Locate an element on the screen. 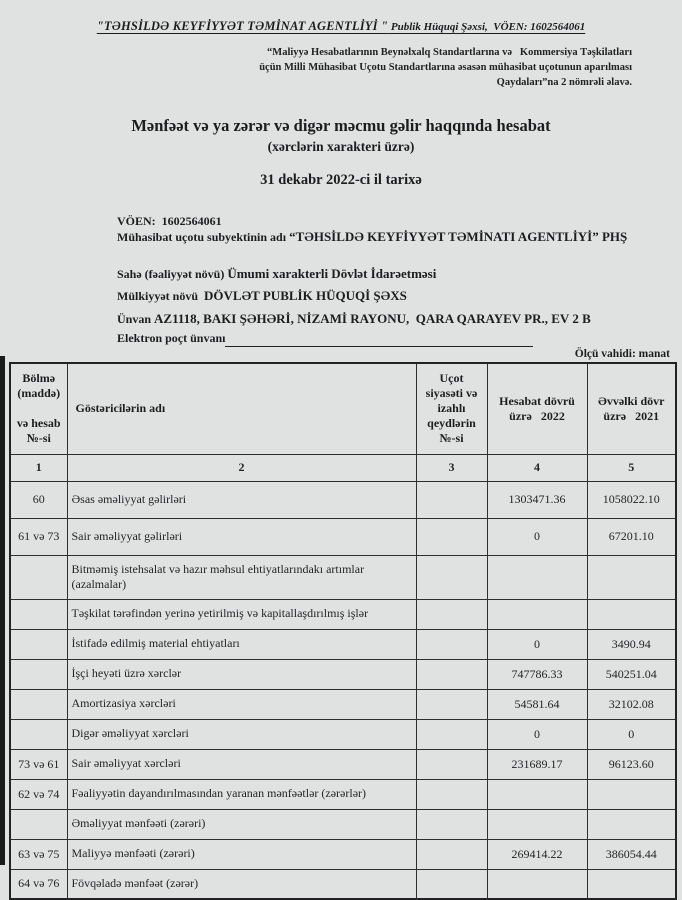  row-2021: 32102.08 is located at coordinates (631, 704).